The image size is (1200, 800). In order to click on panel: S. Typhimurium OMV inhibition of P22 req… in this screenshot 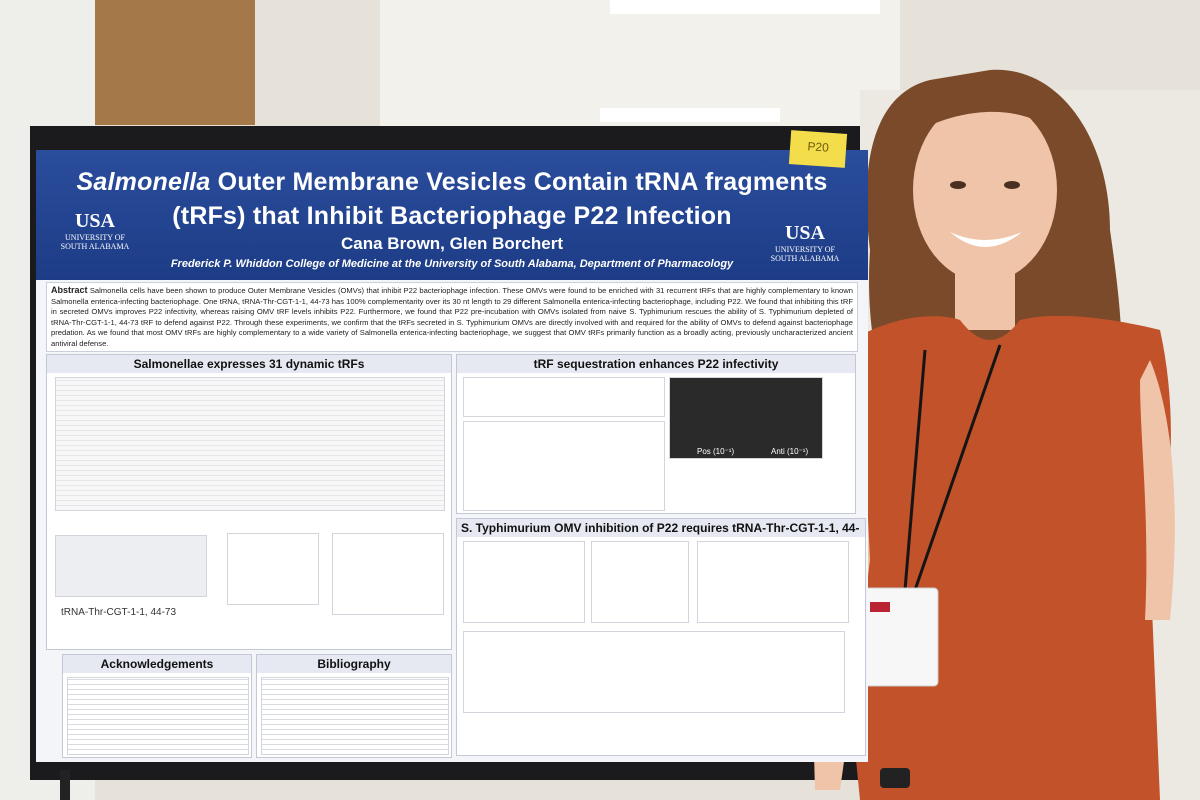, I will do `click(661, 637)`.